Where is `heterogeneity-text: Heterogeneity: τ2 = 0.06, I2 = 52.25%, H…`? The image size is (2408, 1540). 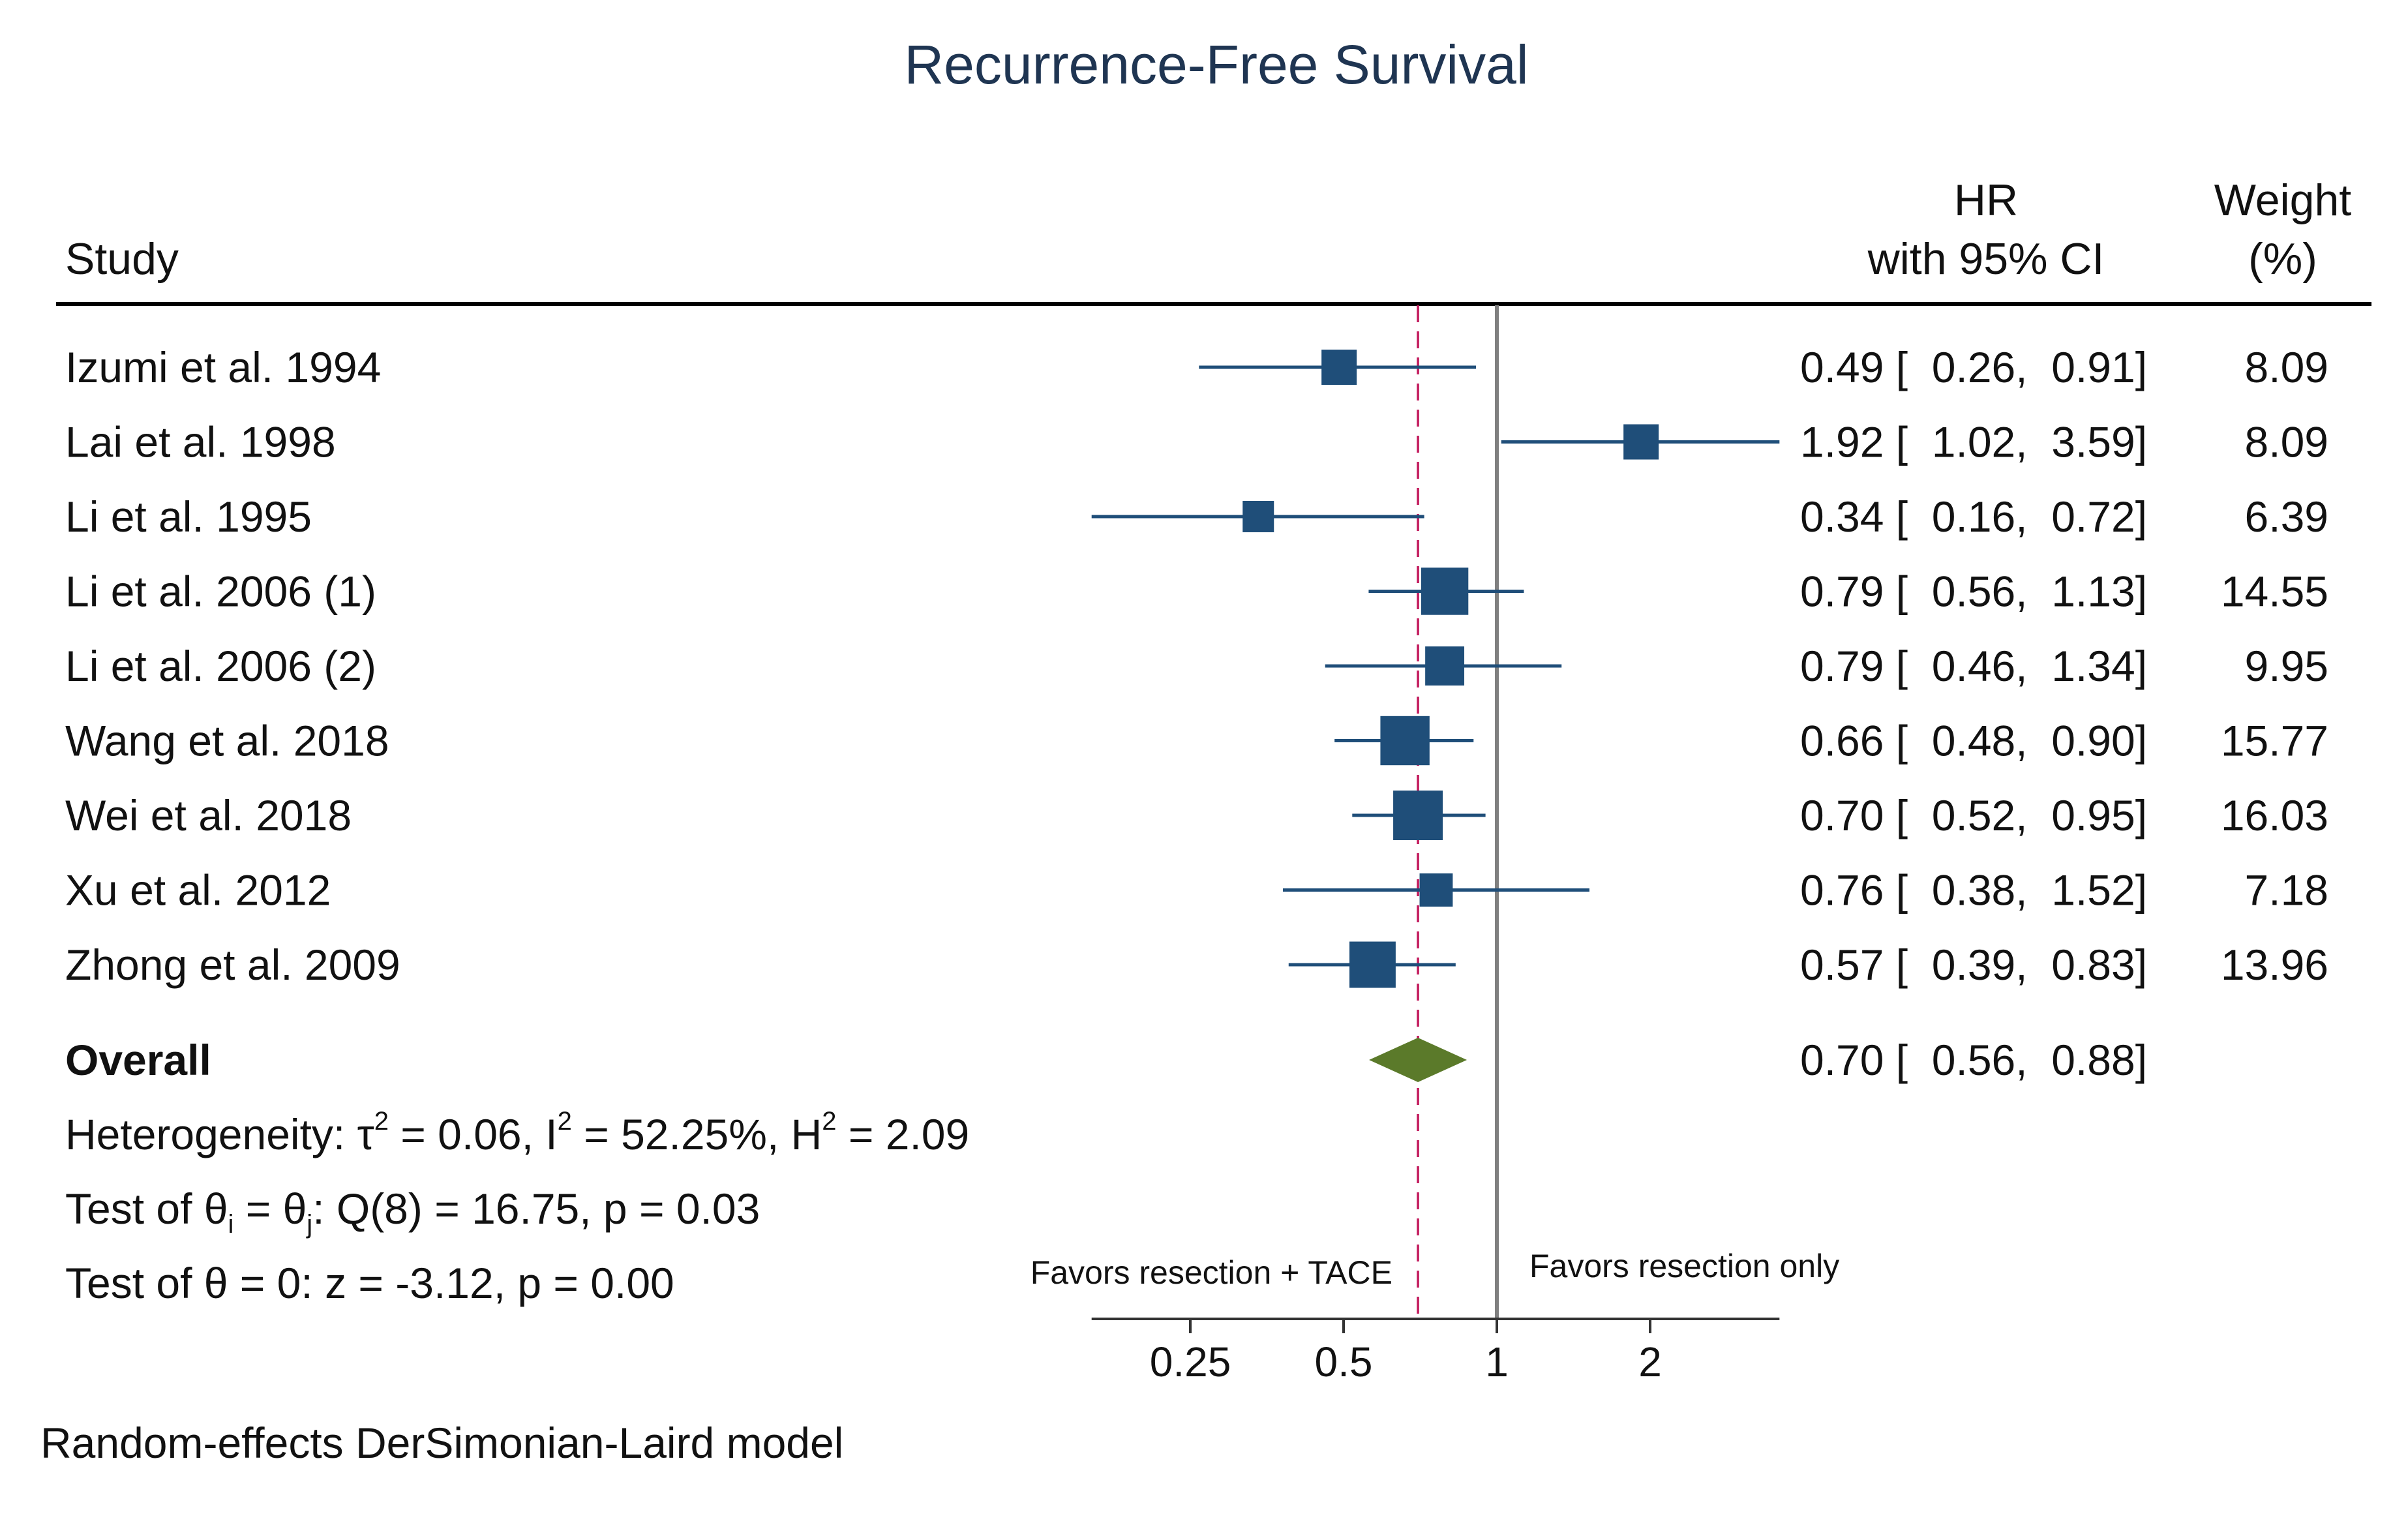 heterogeneity-text: Heterogeneity: τ2 = 0.06, I2 = 52.25%, H… is located at coordinates (517, 1132).